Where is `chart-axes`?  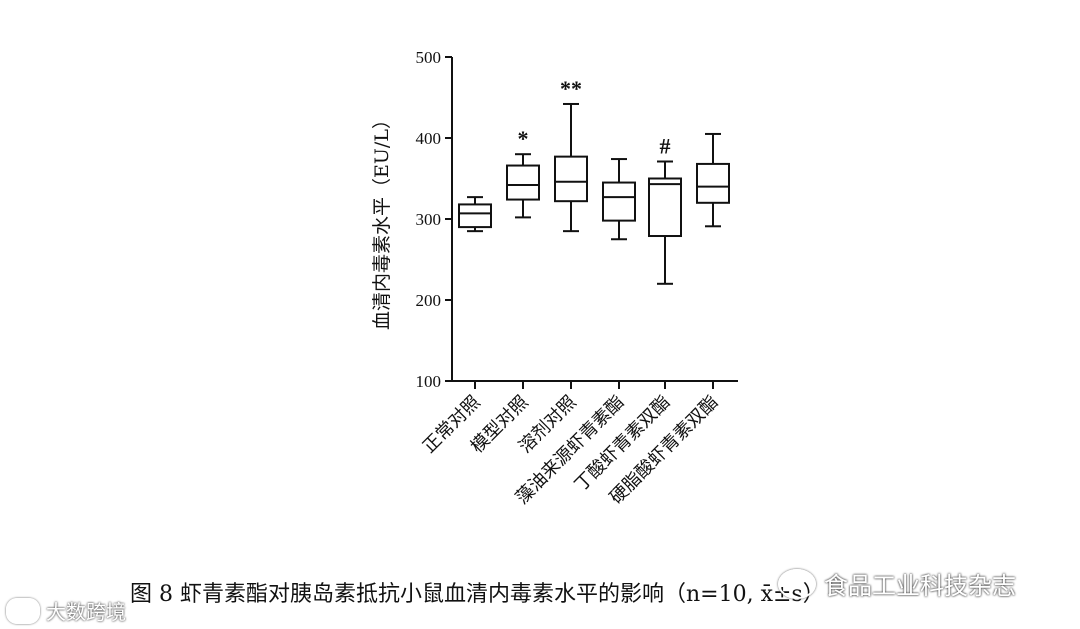
chart-axes is located at coordinates (591, 222).